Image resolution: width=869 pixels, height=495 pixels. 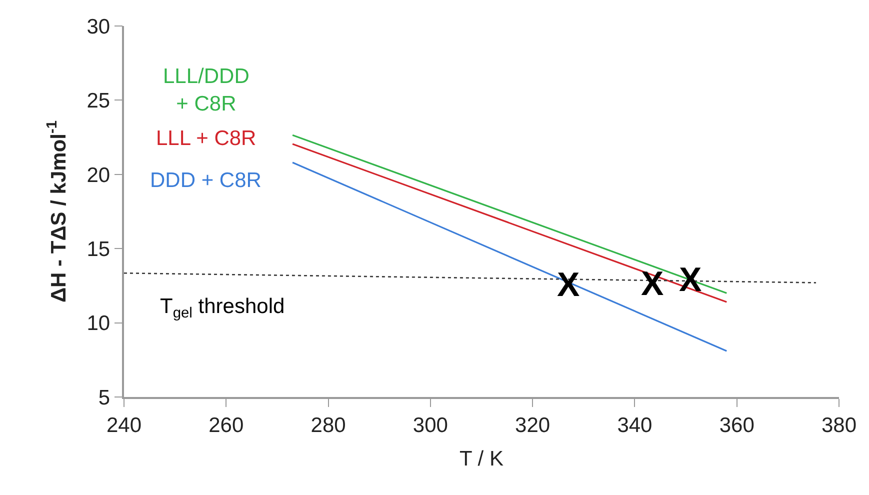 I want to click on y-tick-label: 15, so click(x=98, y=249).